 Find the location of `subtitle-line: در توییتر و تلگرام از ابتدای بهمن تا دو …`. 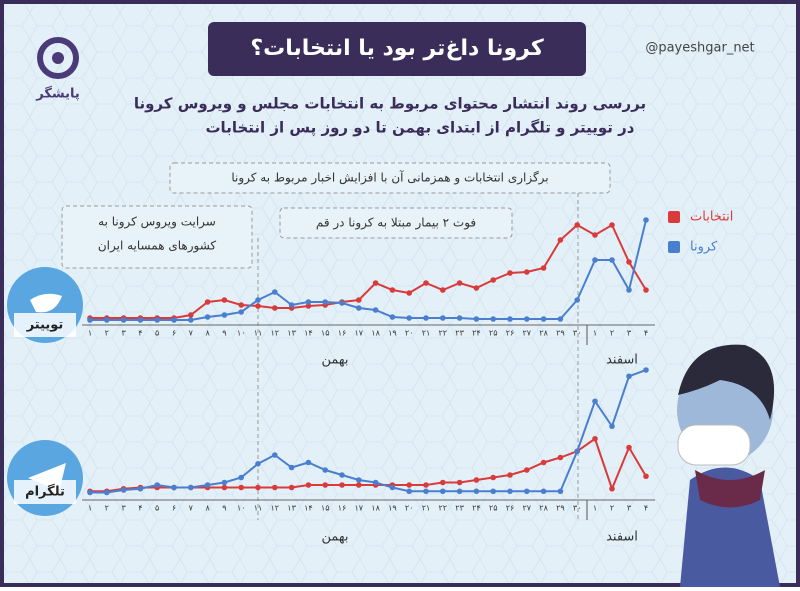

subtitle-line: در توییتر و تلگرام از ابتدای بهمن تا دو … is located at coordinates (419, 128).